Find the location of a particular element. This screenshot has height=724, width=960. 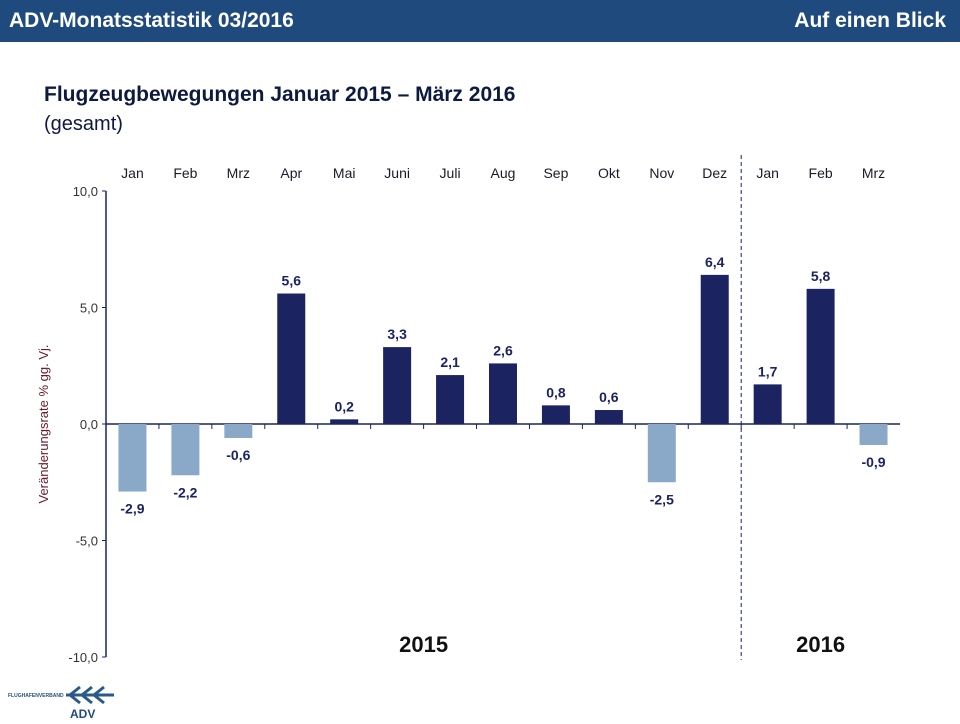

y-tick-label: 10,0 is located at coordinates (85, 191).